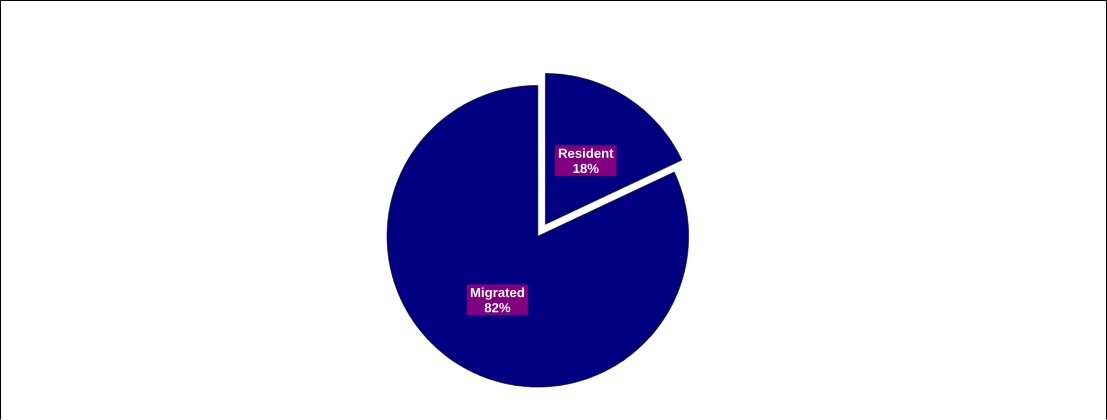  What do you see at coordinates (497, 308) in the screenshot?
I see `data-label: 82%` at bounding box center [497, 308].